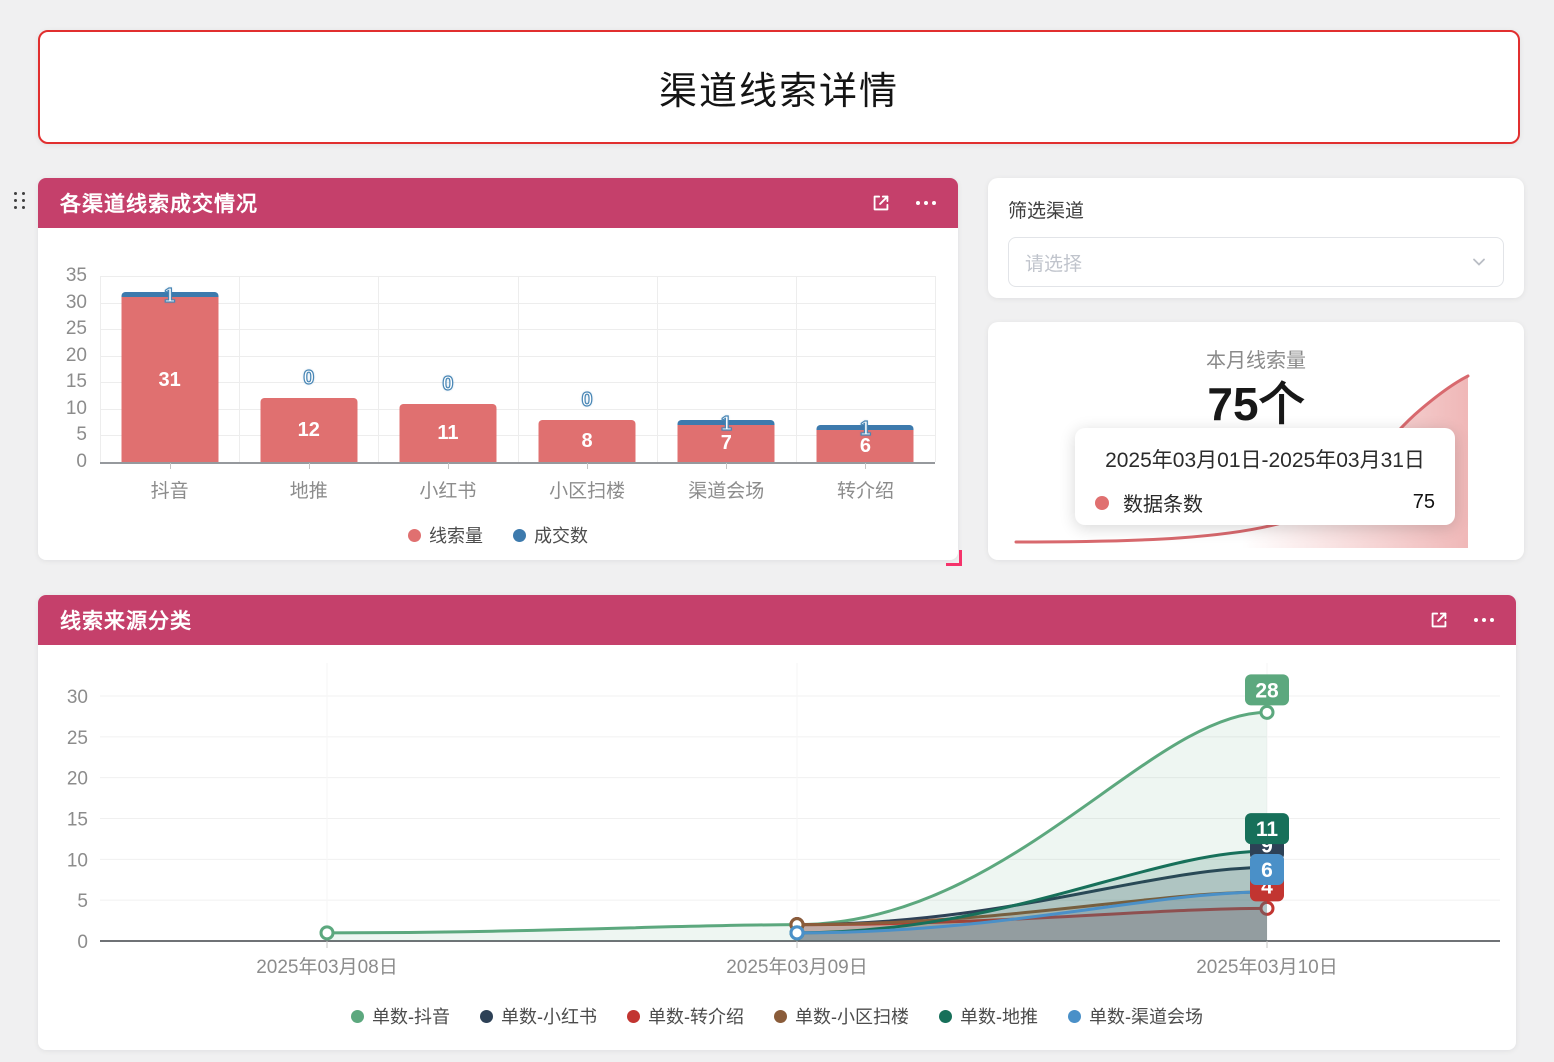 The width and height of the screenshot is (1554, 1062). What do you see at coordinates (1265, 460) in the screenshot?
I see `tooltip-date-range: 2025年03月01日-2025年03月31日` at bounding box center [1265, 460].